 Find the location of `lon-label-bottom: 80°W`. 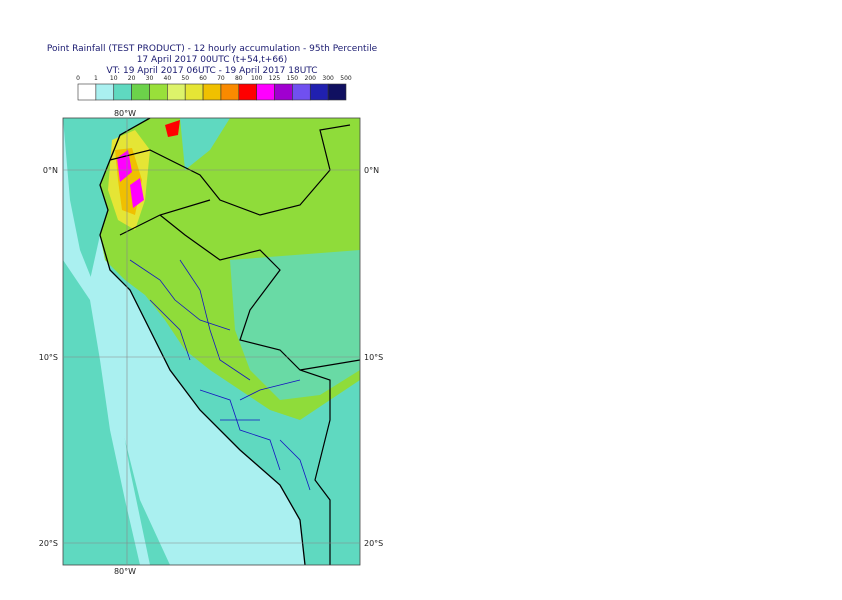

lon-label-bottom: 80°W is located at coordinates (125, 571).